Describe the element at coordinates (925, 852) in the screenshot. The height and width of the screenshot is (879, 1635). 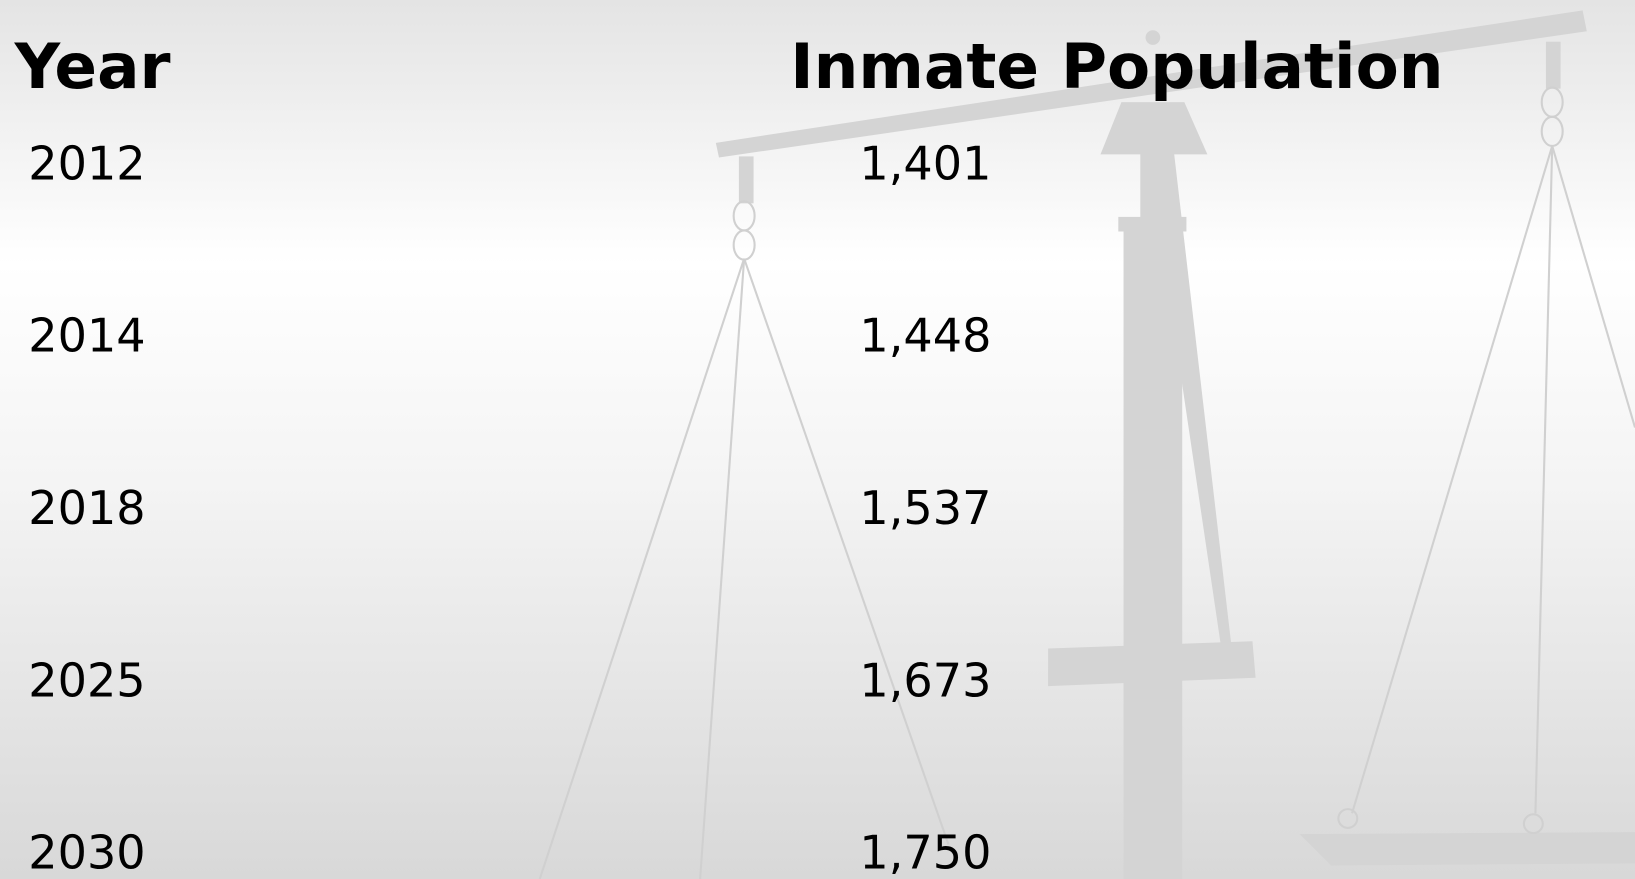
I see `table-cell: 1,750` at that location.